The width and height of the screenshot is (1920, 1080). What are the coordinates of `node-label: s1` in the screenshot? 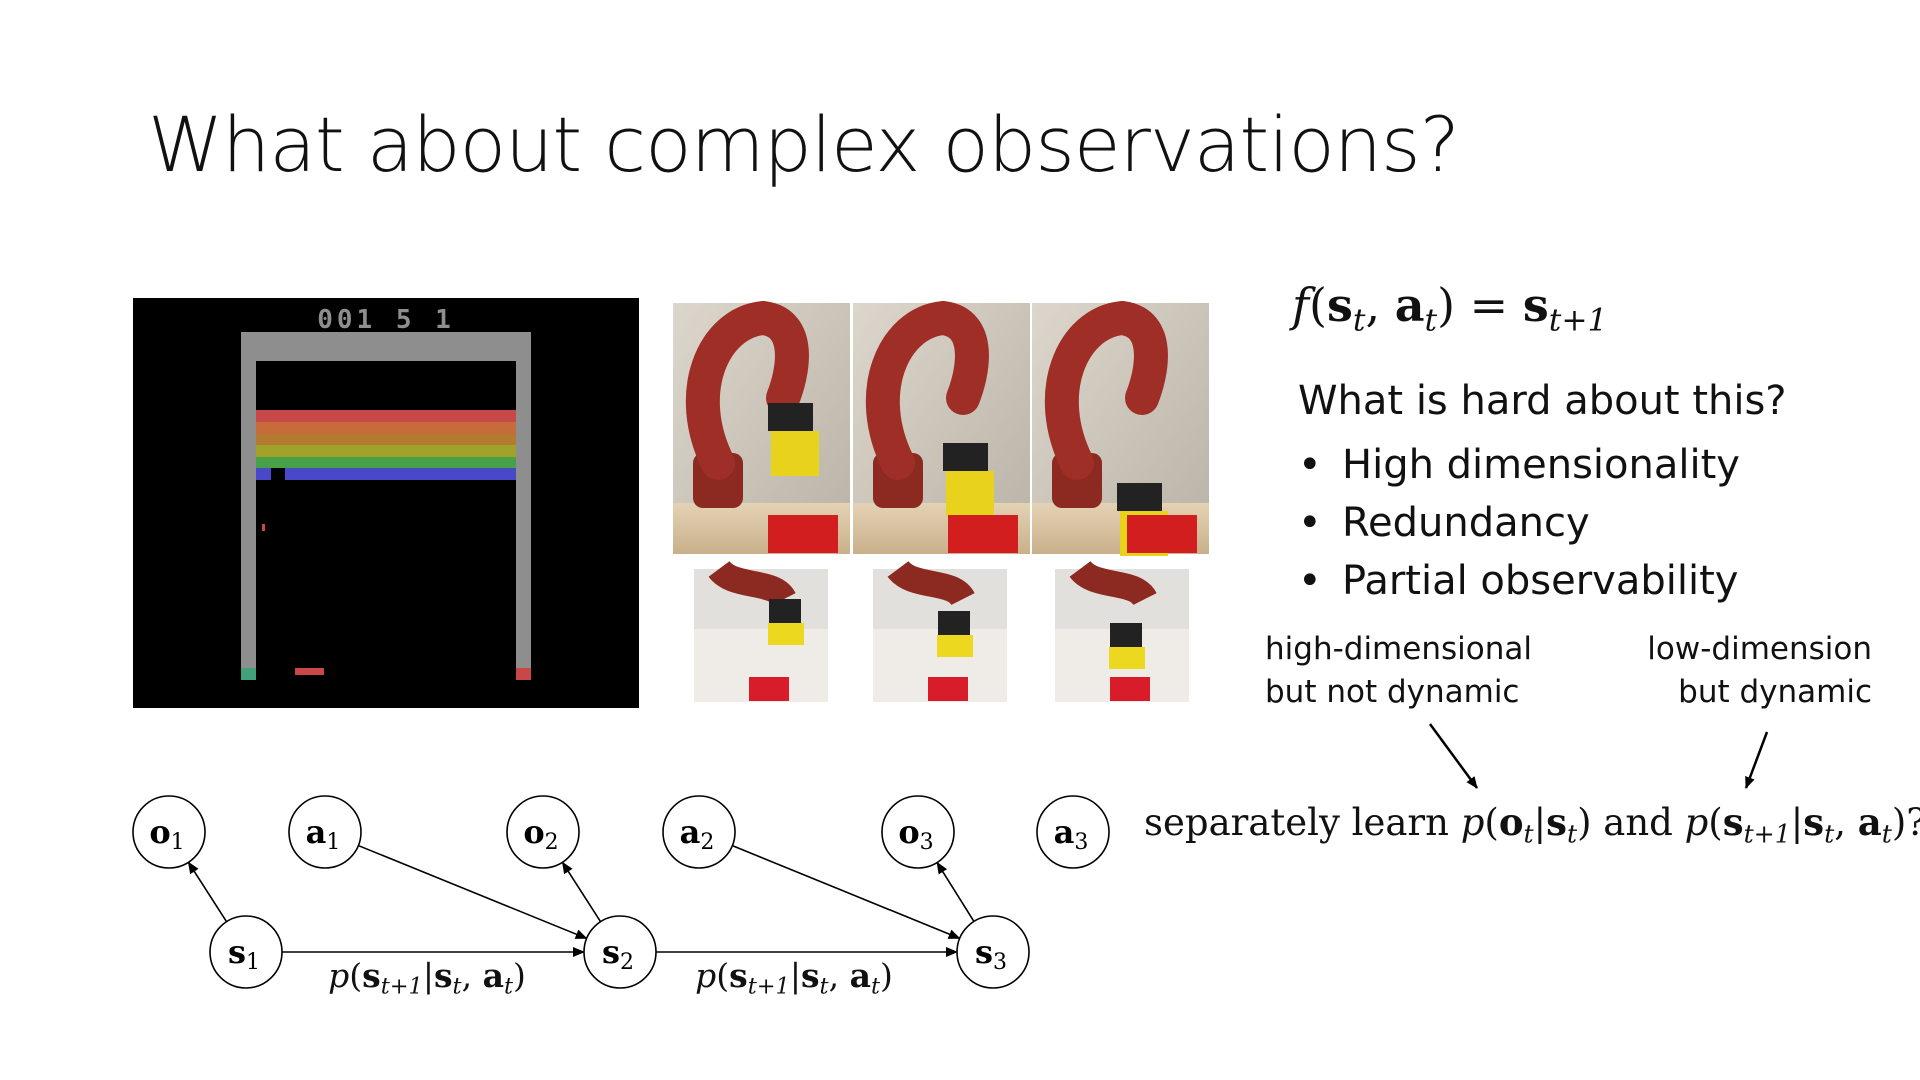 It's located at (244, 954).